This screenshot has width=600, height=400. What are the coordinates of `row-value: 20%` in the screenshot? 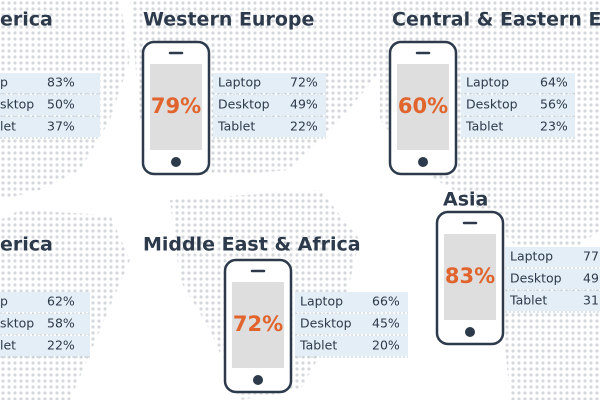 It's located at (386, 345).